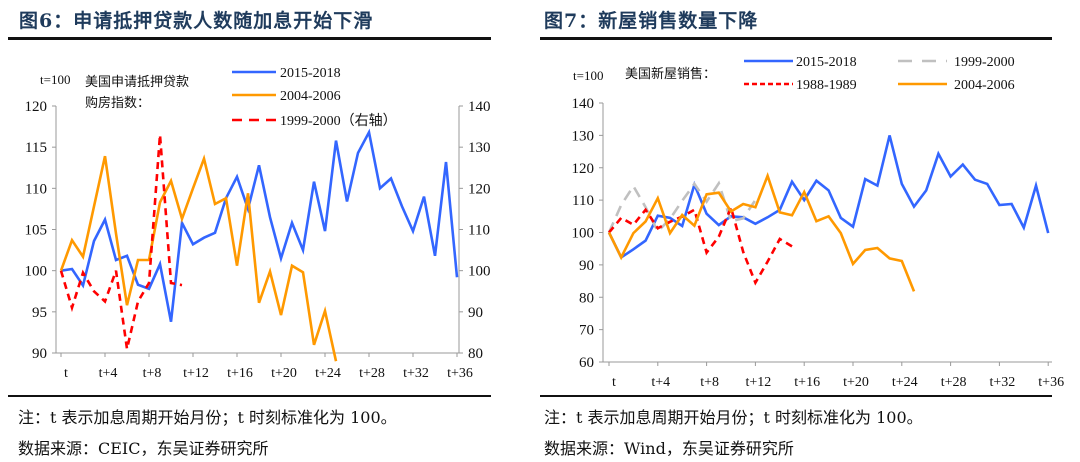 The width and height of the screenshot is (1080, 462). What do you see at coordinates (36, 231) in the screenshot?
I see `y-tick-label: 105` at bounding box center [36, 231].